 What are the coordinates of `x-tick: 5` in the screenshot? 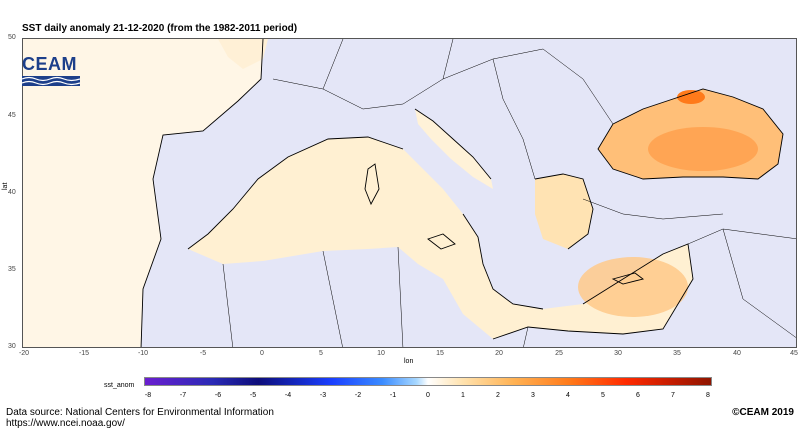 It's located at (321, 353).